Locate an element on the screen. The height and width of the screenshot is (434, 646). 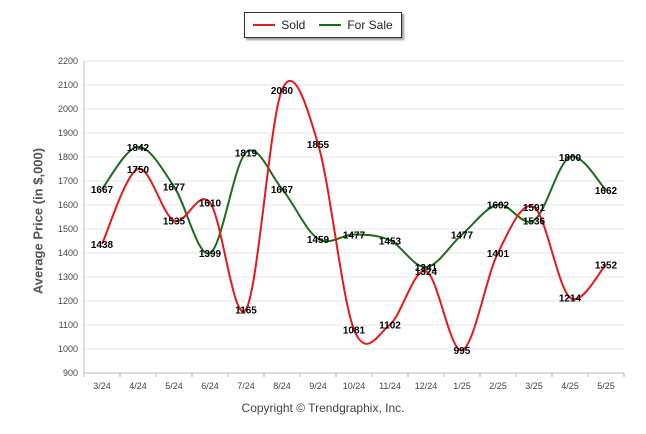
x-tick-label: 4/24 is located at coordinates (138, 386).